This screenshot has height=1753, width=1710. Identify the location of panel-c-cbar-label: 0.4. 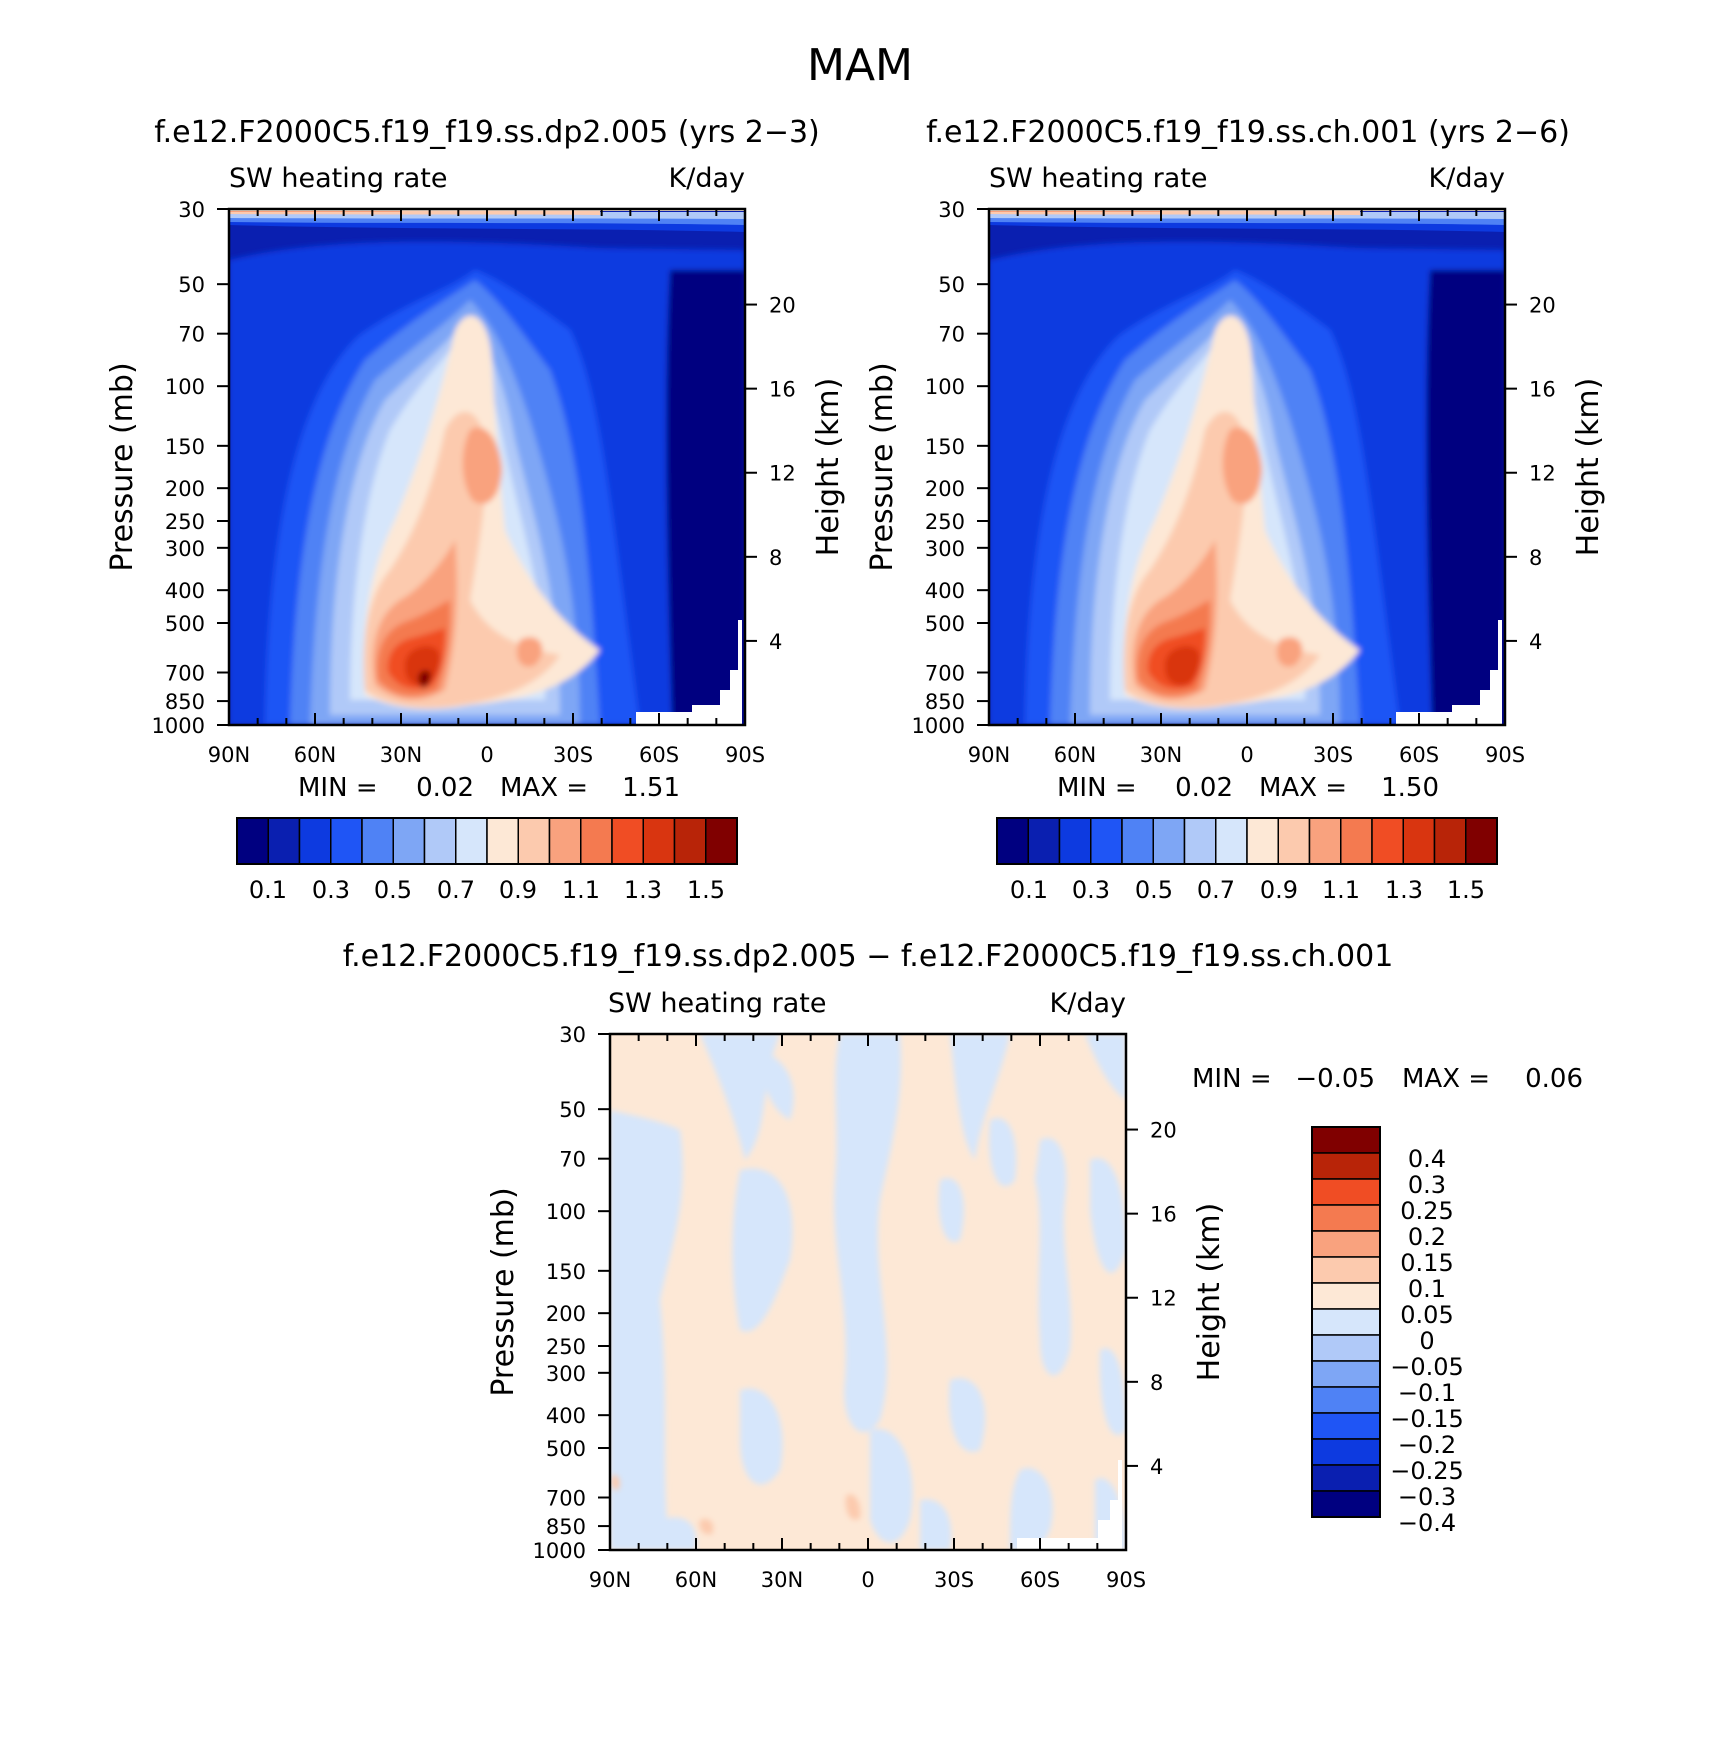
(1427, 1159).